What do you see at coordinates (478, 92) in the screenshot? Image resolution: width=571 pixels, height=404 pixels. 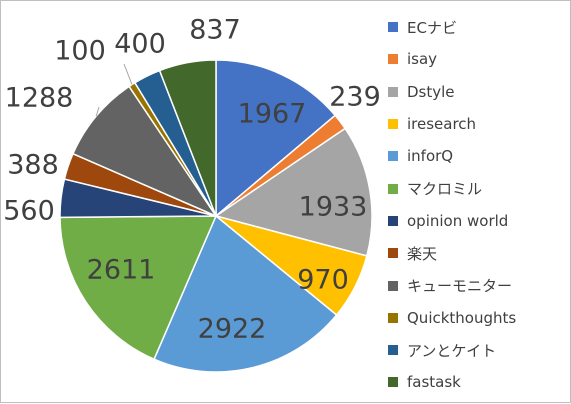 I see `legend-item: Dstyle` at bounding box center [478, 92].